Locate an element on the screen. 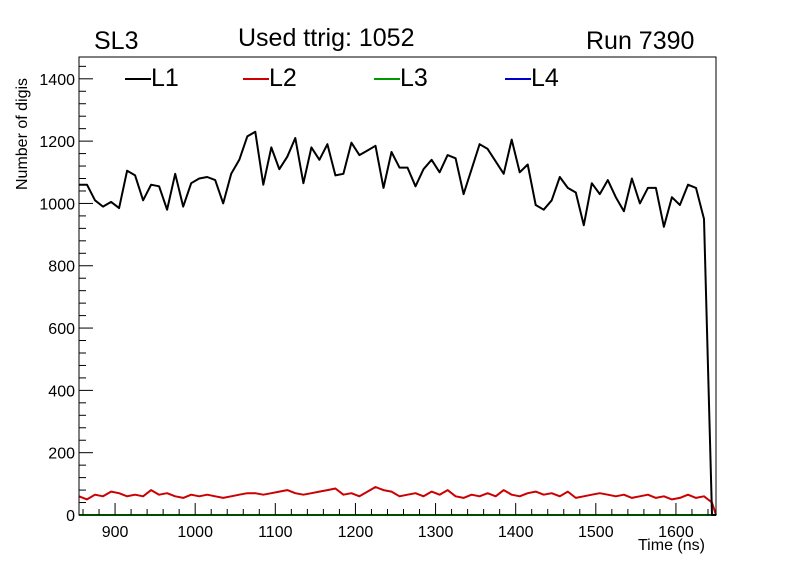 The height and width of the screenshot is (572, 796). series-line-l2 is located at coordinates (397, 501).